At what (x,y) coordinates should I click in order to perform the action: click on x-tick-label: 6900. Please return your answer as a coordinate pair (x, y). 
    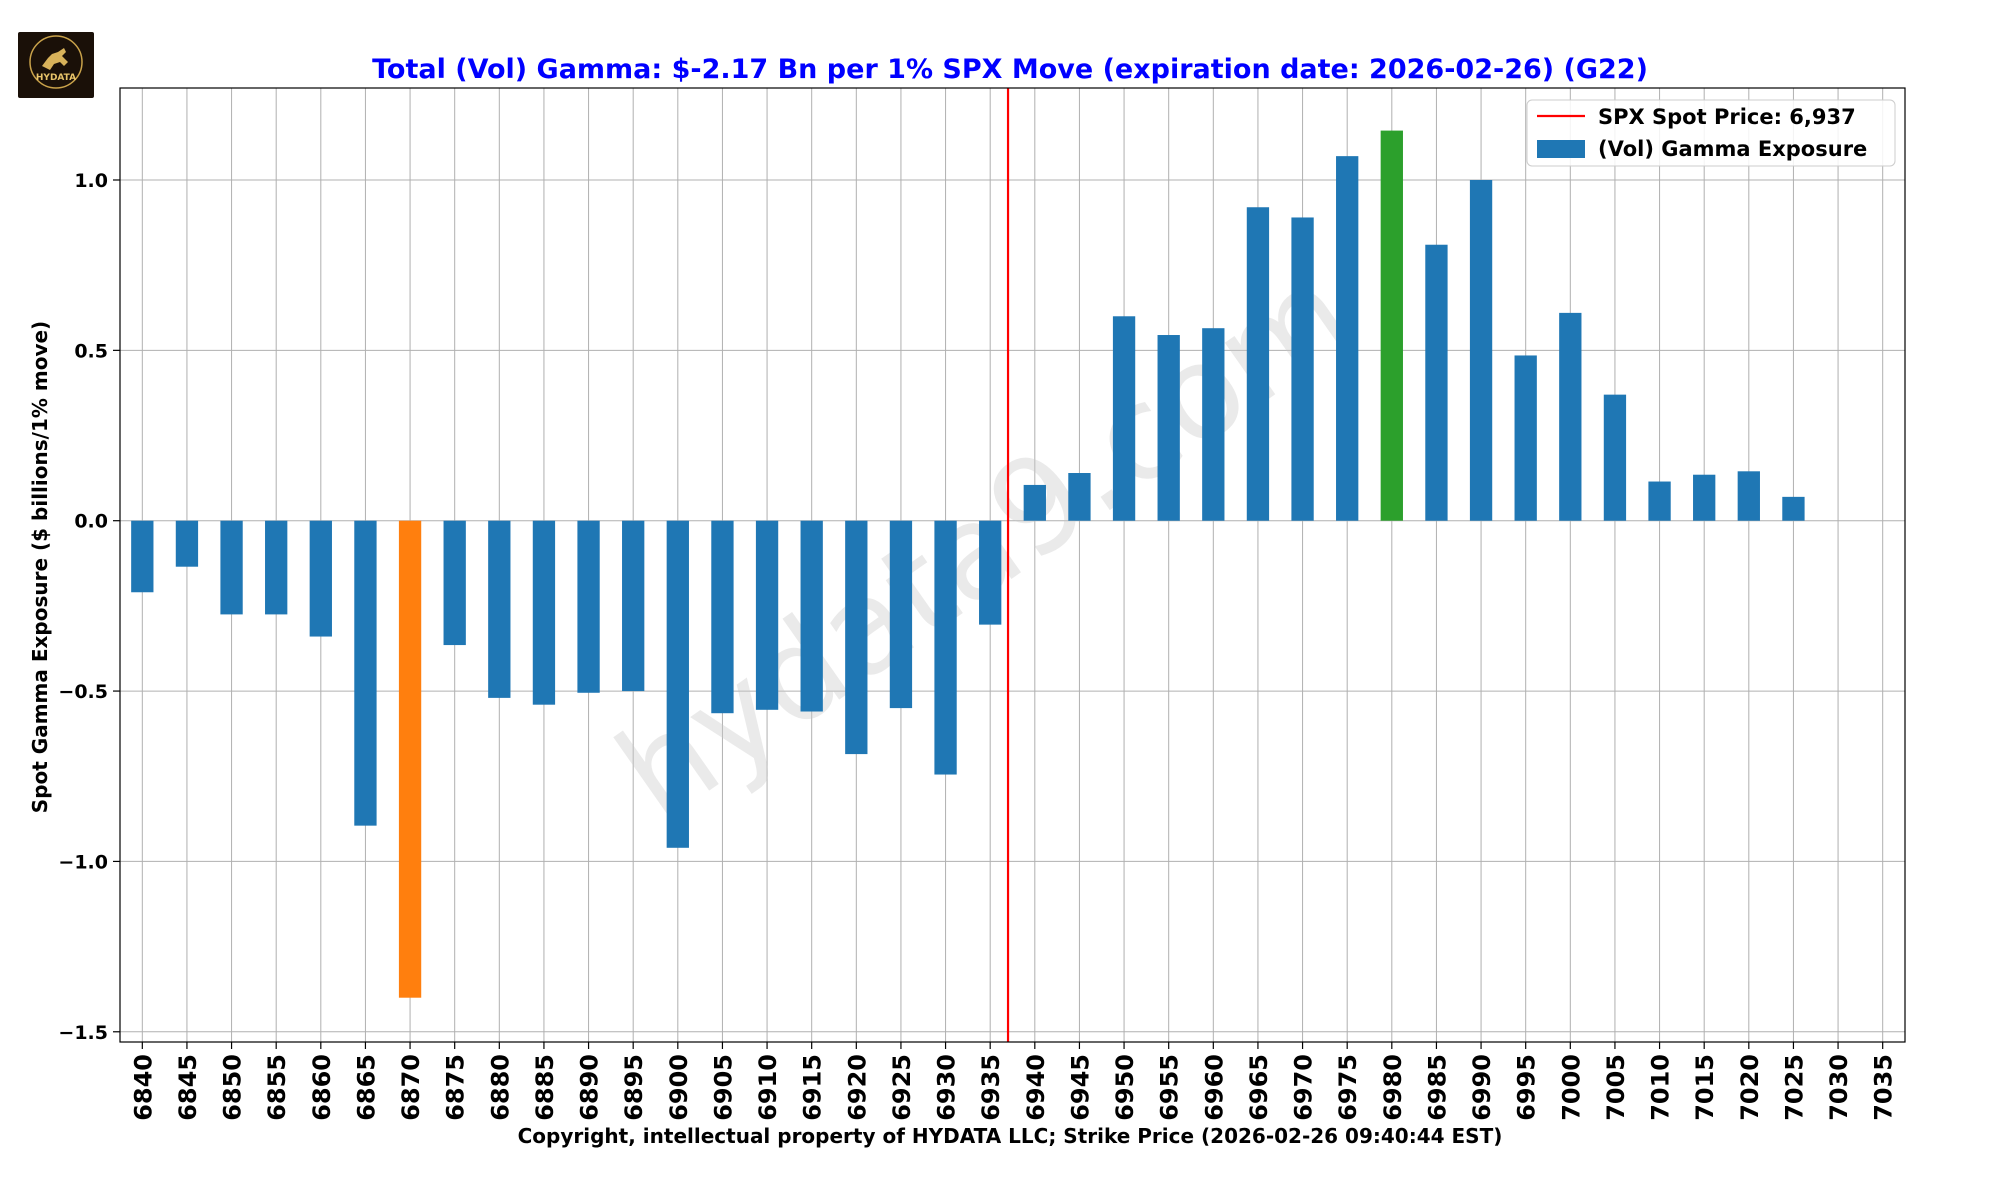
    Looking at the image, I should click on (679, 1087).